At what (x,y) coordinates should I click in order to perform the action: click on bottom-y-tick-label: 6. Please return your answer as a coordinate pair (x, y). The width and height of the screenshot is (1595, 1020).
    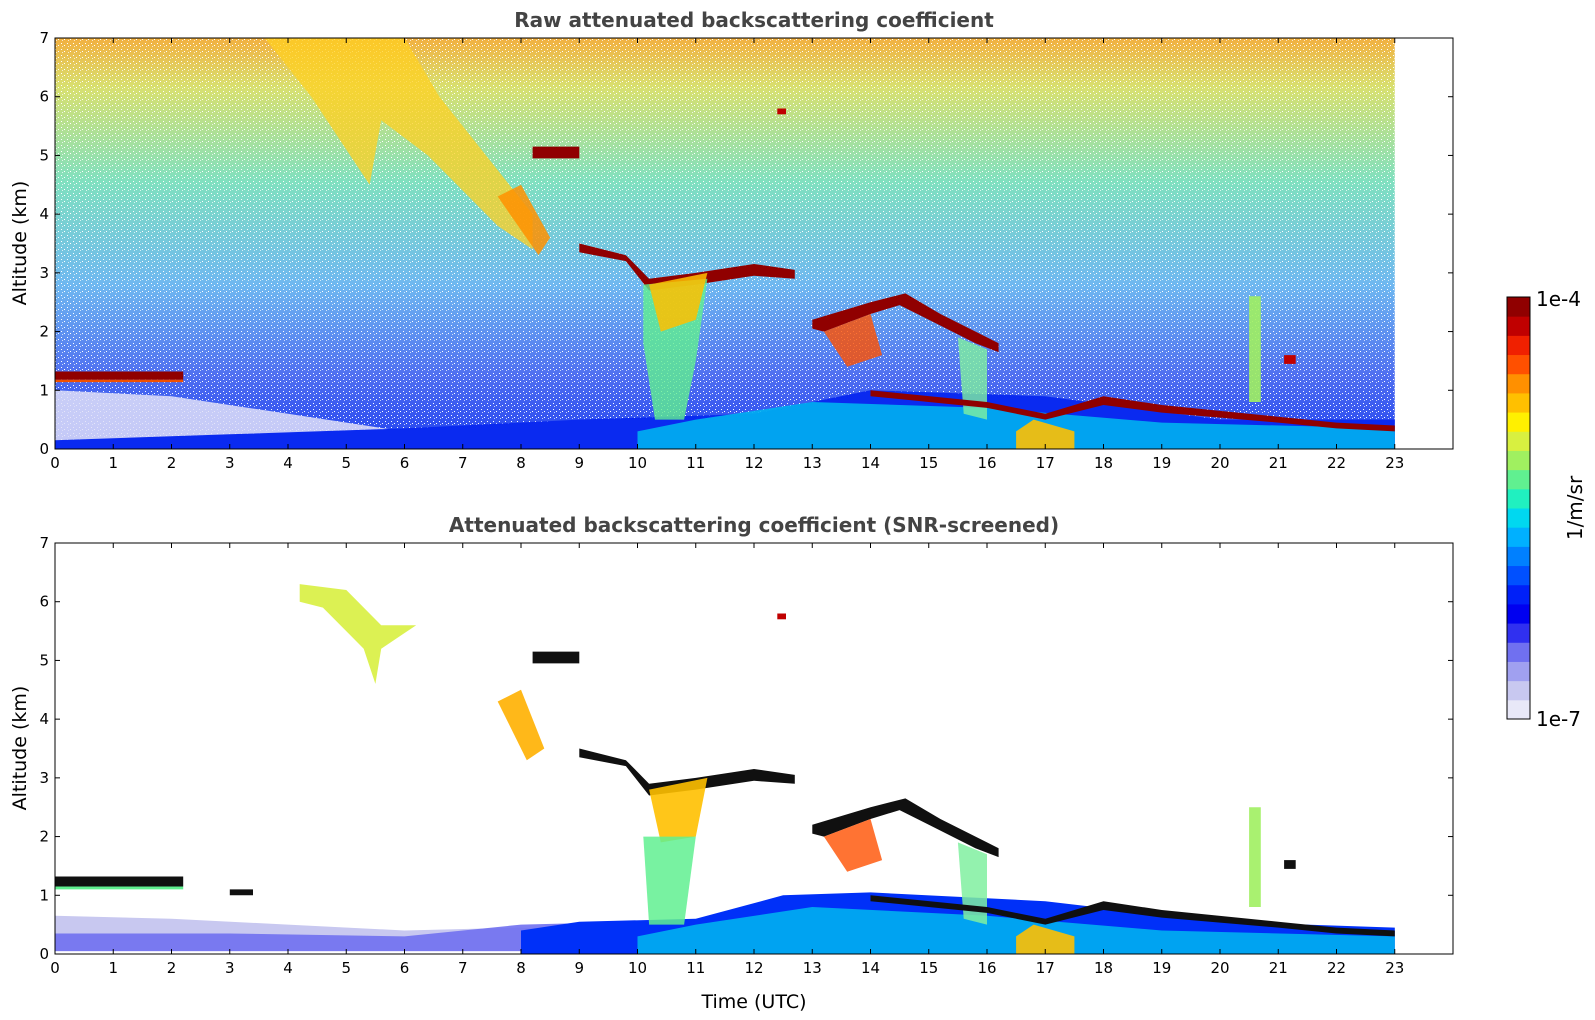
    Looking at the image, I should click on (44, 602).